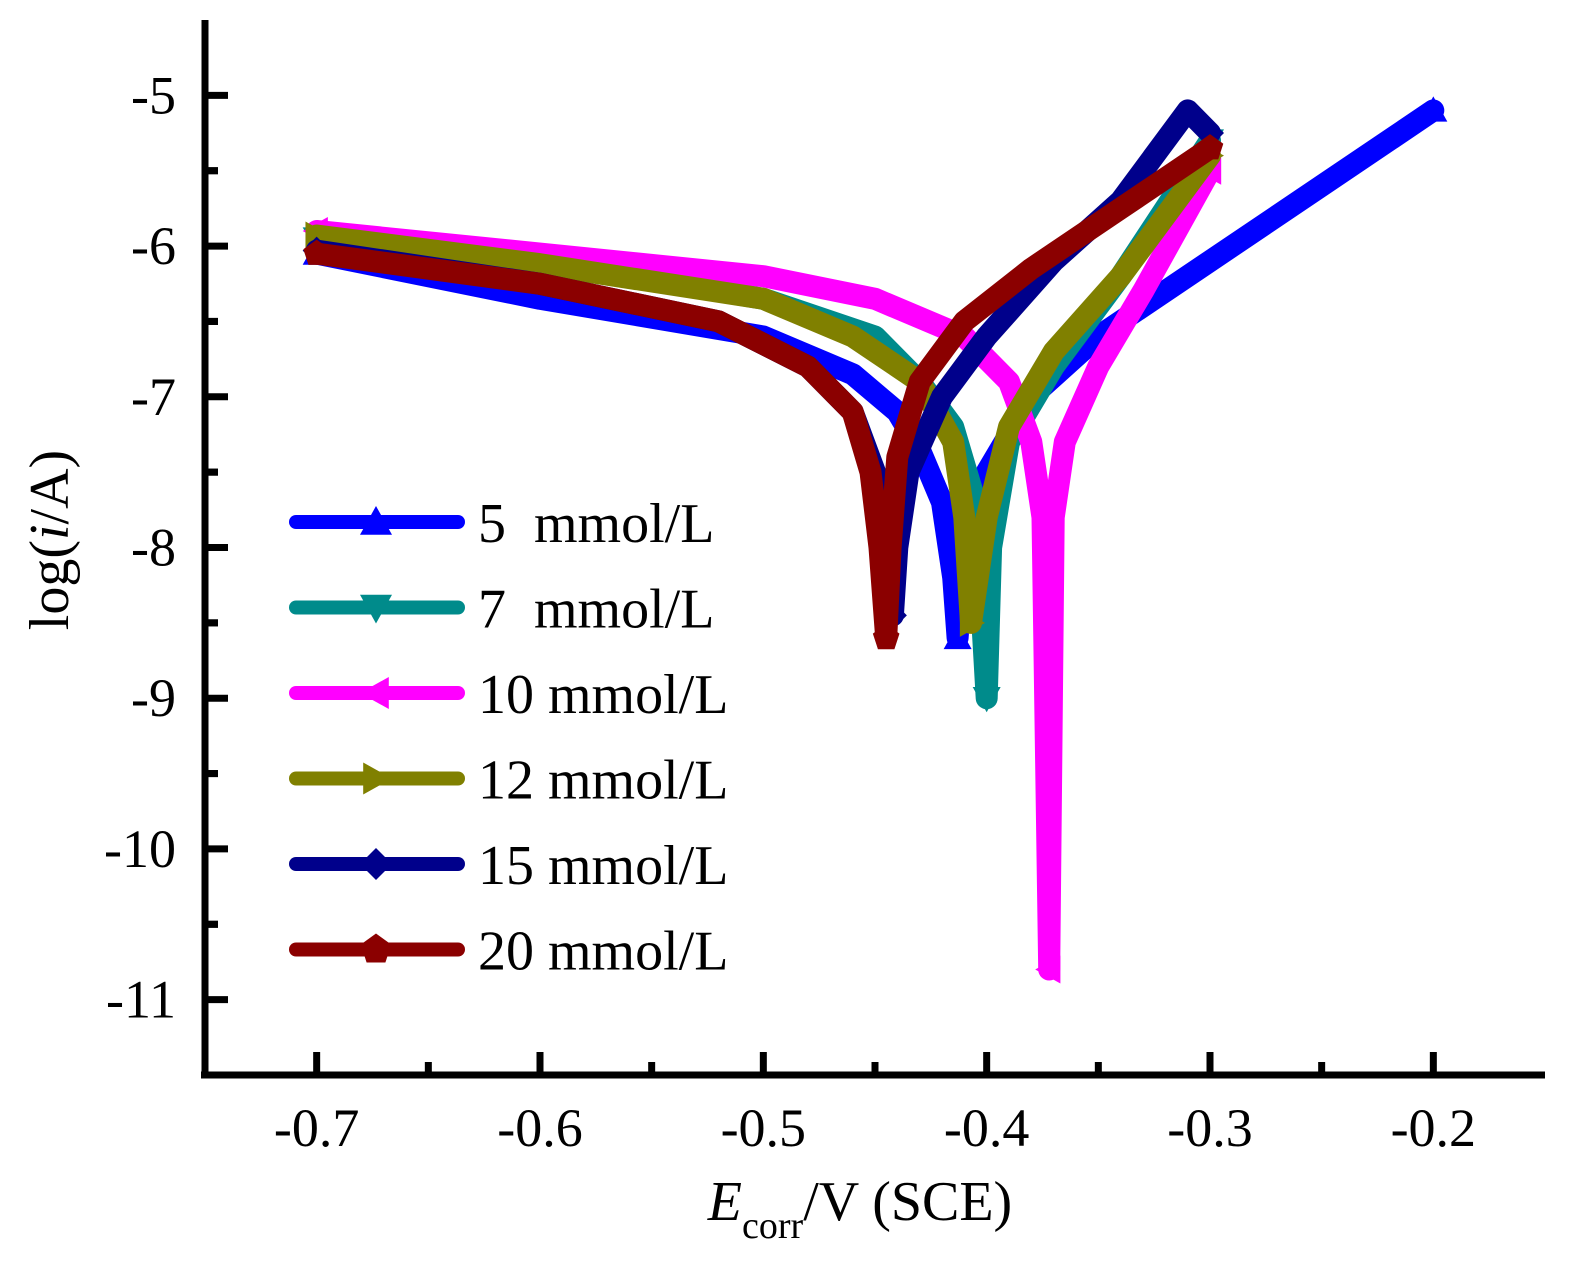 The height and width of the screenshot is (1279, 1585). What do you see at coordinates (773, 1226) in the screenshot?
I see `x-axis-label-sub: corr` at bounding box center [773, 1226].